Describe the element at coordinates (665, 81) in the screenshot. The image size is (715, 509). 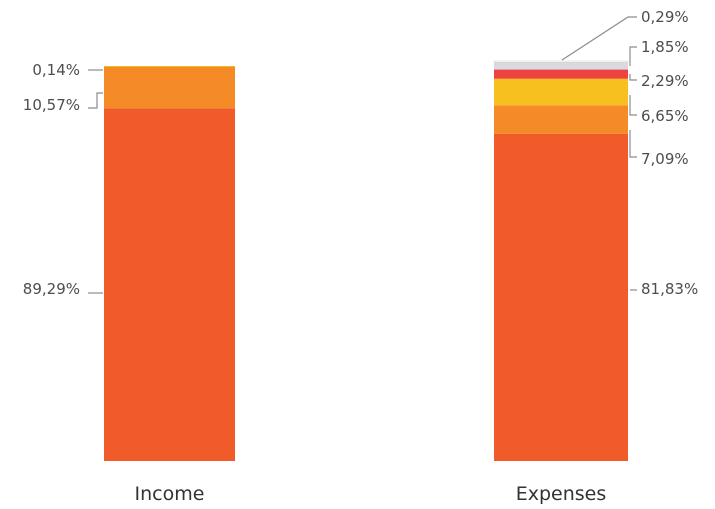
I see `data-label-expenses-3: 2,29%` at that location.